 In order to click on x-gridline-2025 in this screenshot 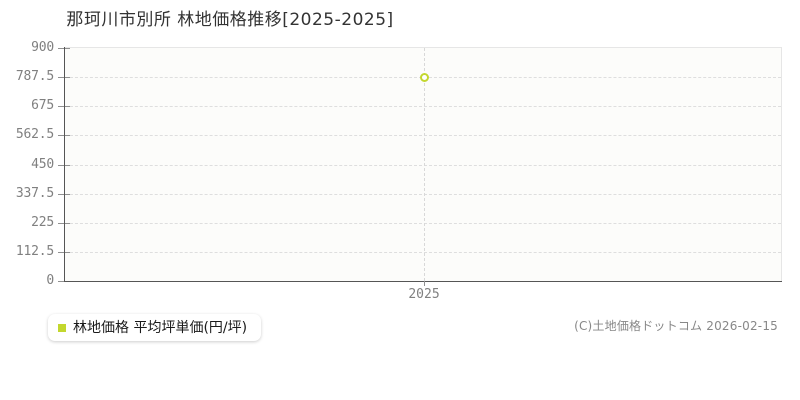, I will do `click(424, 164)`.